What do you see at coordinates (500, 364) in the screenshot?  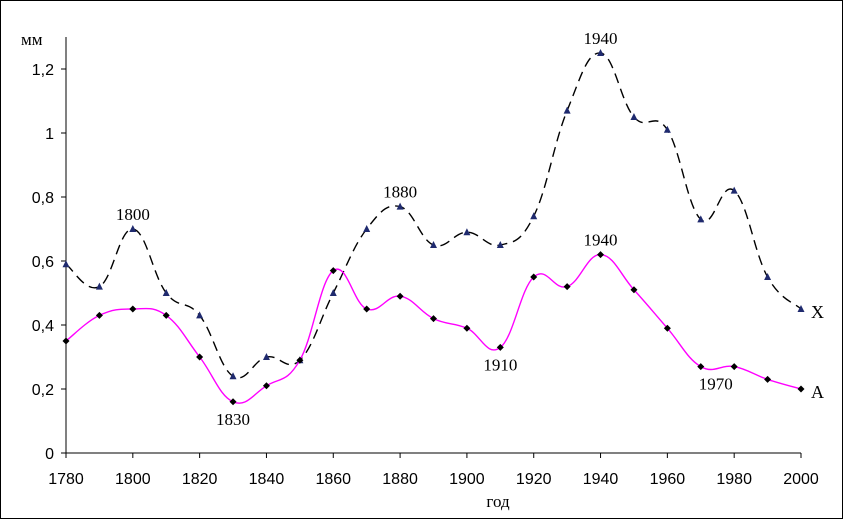 I see `annotation-label: 1910` at bounding box center [500, 364].